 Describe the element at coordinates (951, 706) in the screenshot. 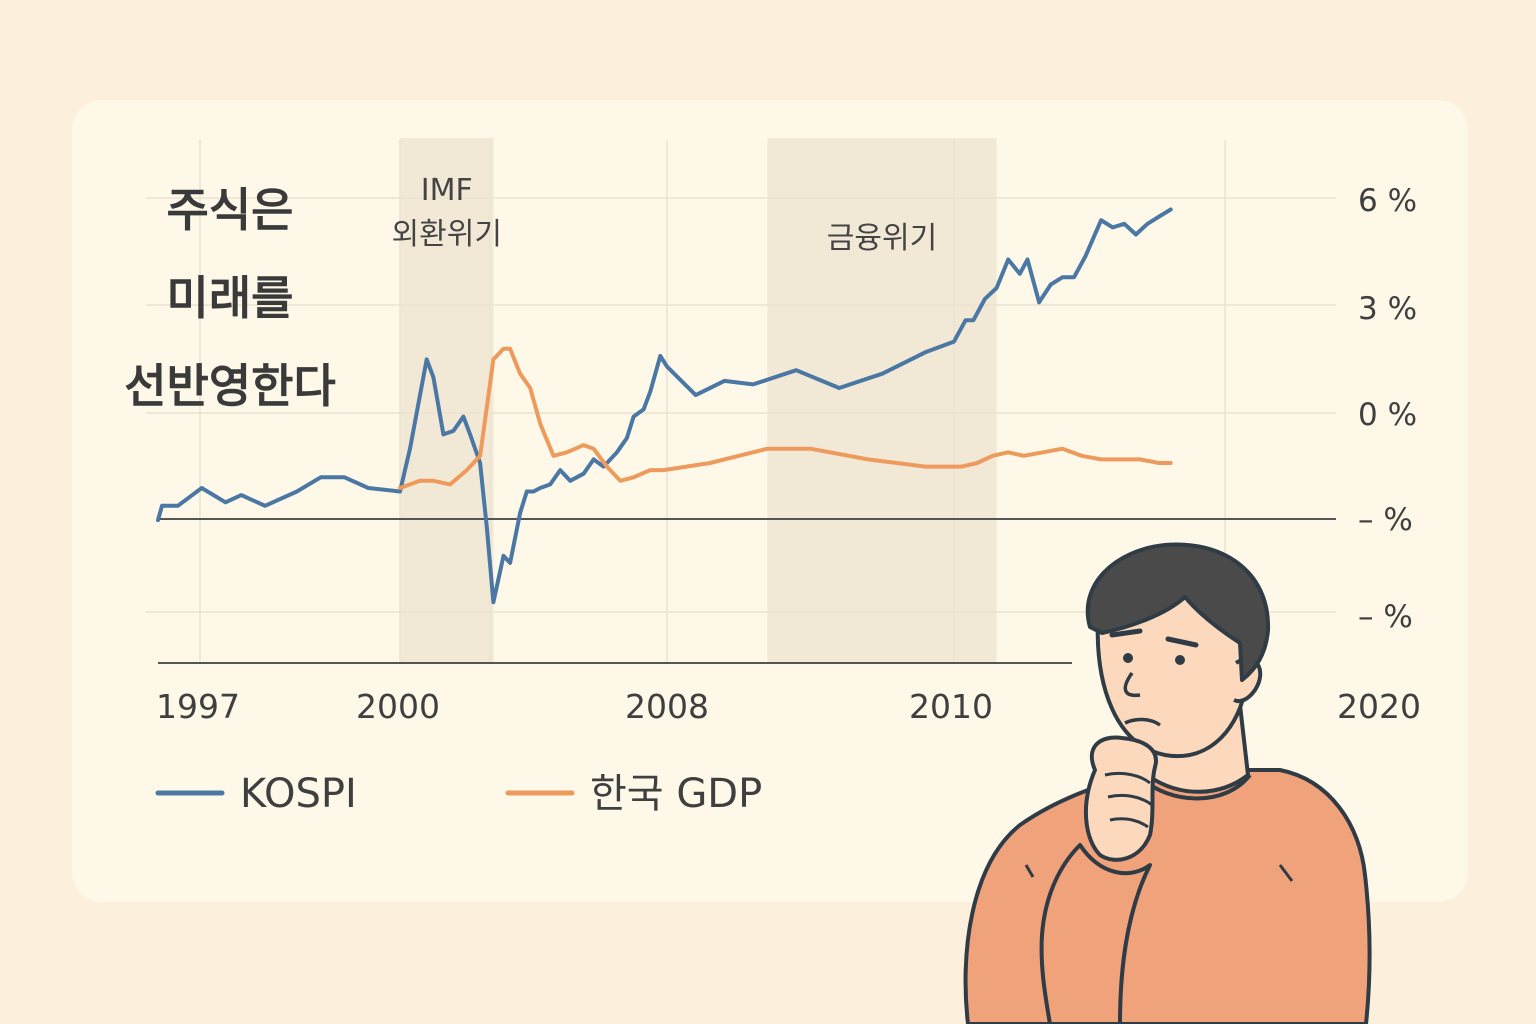

I see `x-tick-label: 2010` at that location.